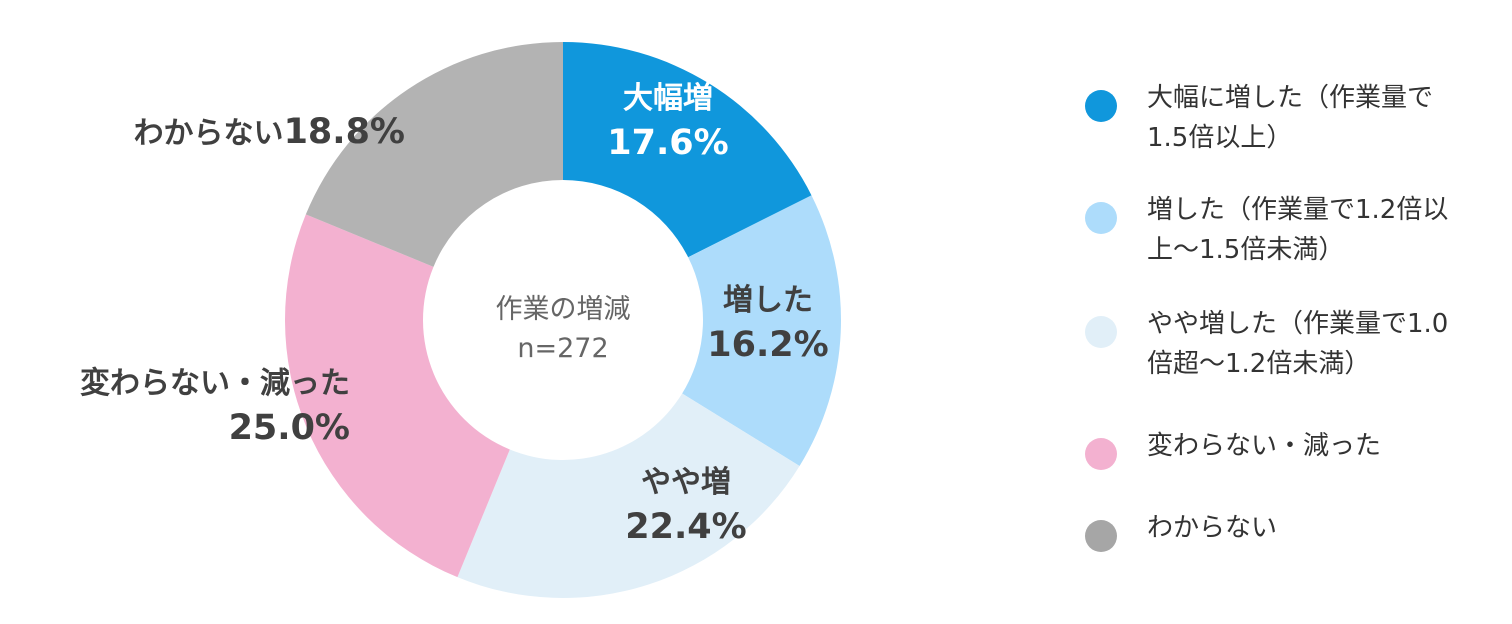 The width and height of the screenshot is (1512, 624). What do you see at coordinates (563, 329) in the screenshot?
I see `center-label: 作業の増減 n=272` at bounding box center [563, 329].